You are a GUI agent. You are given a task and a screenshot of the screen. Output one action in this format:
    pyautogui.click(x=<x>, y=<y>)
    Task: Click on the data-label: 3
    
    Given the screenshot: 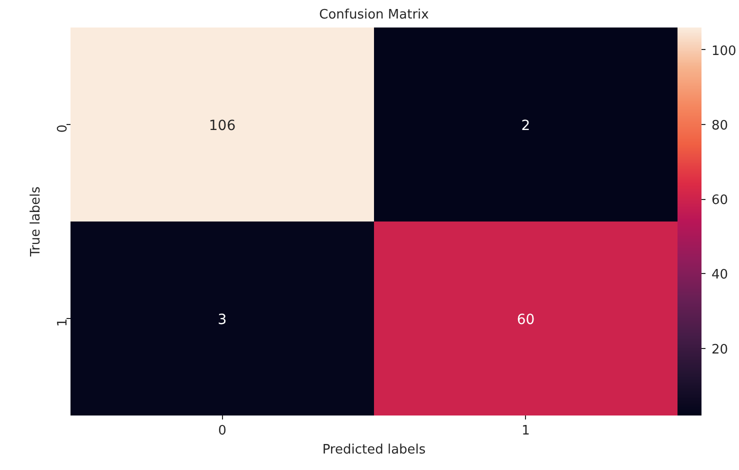 What is the action you would take?
    pyautogui.click(x=222, y=320)
    